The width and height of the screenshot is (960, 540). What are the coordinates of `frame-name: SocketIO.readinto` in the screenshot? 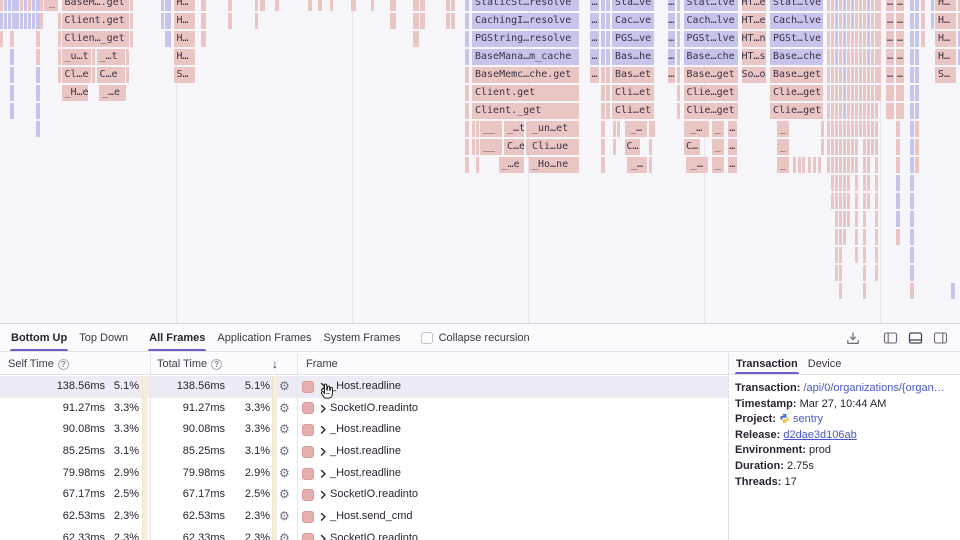 It's located at (374, 494).